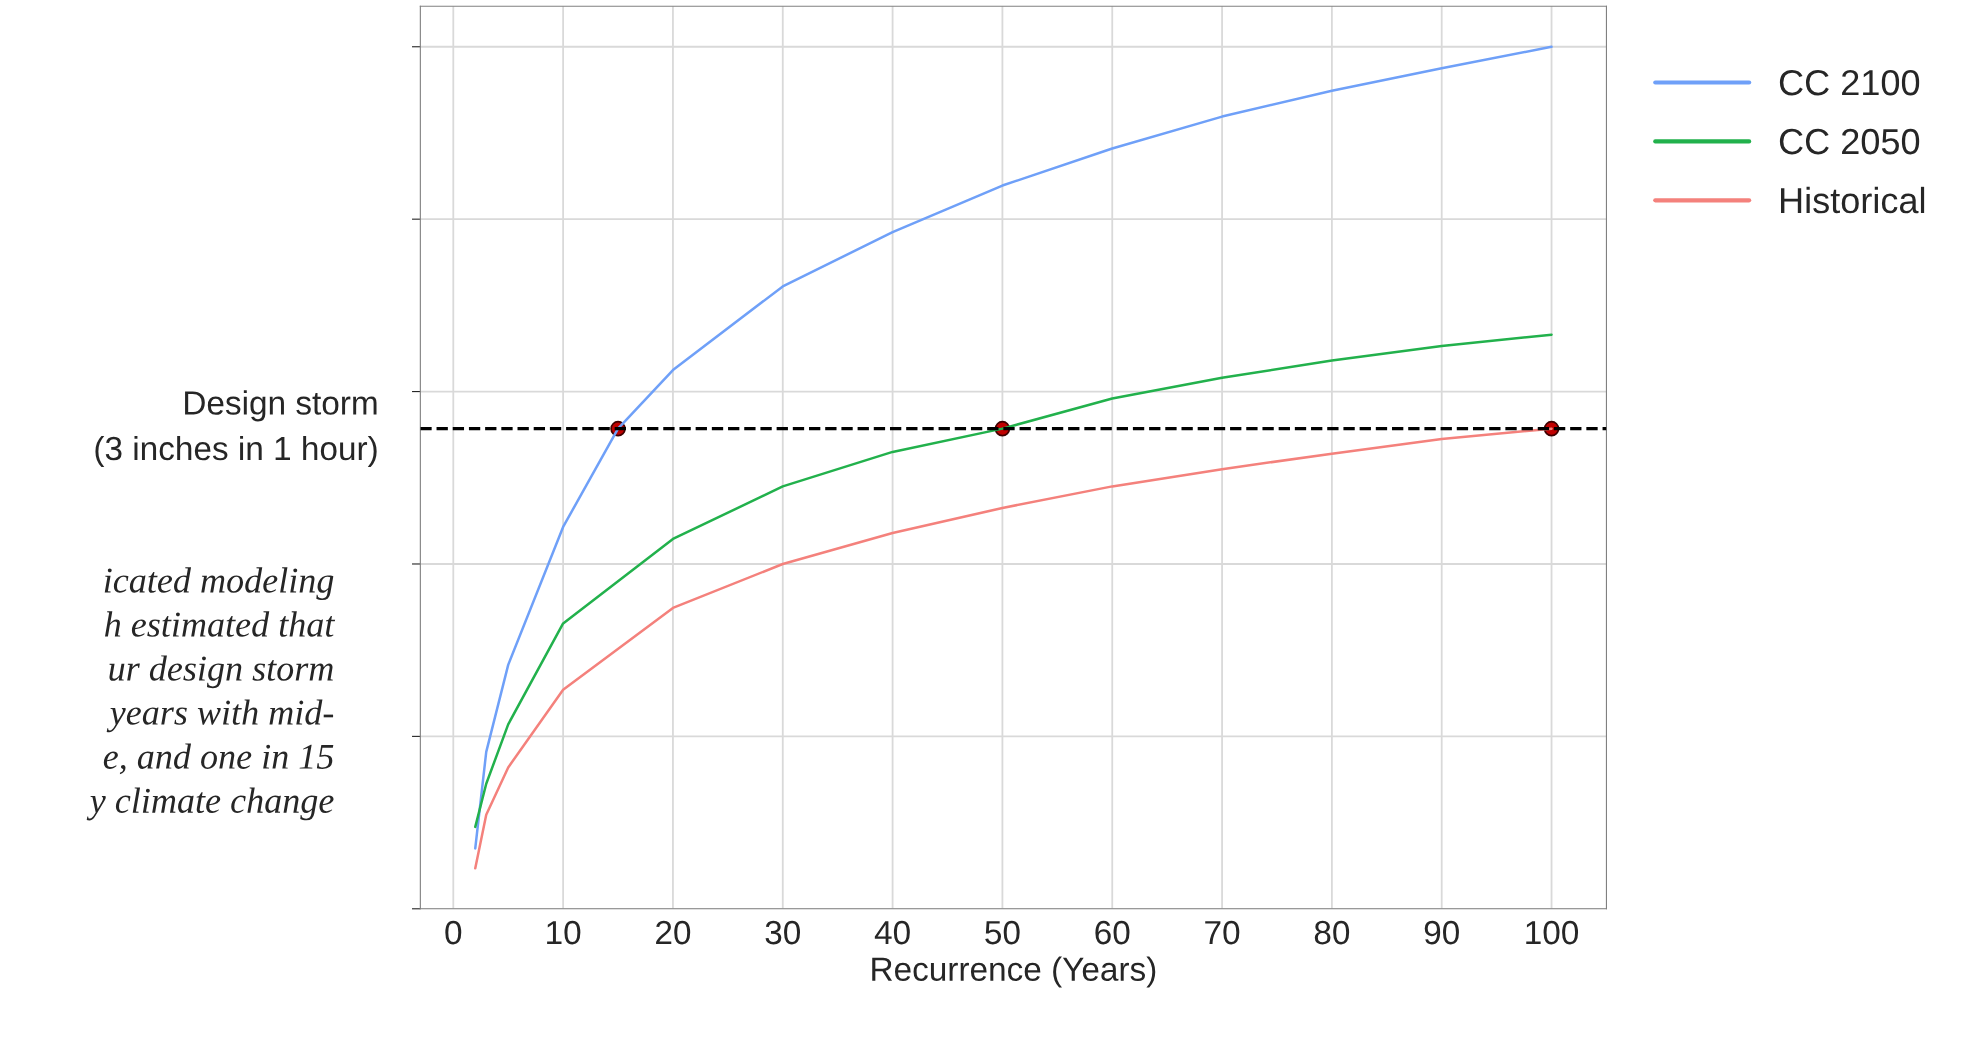 Image resolution: width=1967 pixels, height=1041 pixels. I want to click on x-tick-label: 50, so click(1002, 932).